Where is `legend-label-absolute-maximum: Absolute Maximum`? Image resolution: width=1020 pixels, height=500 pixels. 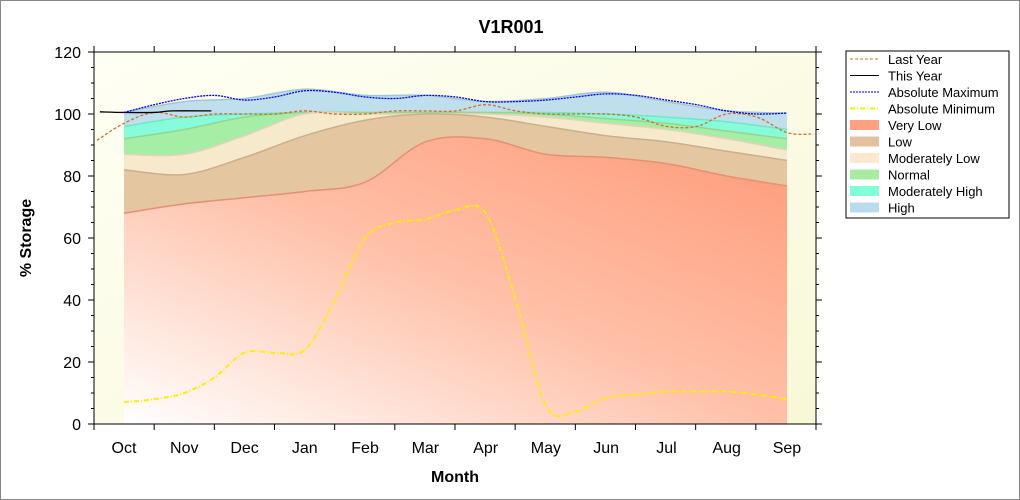
legend-label-absolute-maximum: Absolute Maximum is located at coordinates (943, 92).